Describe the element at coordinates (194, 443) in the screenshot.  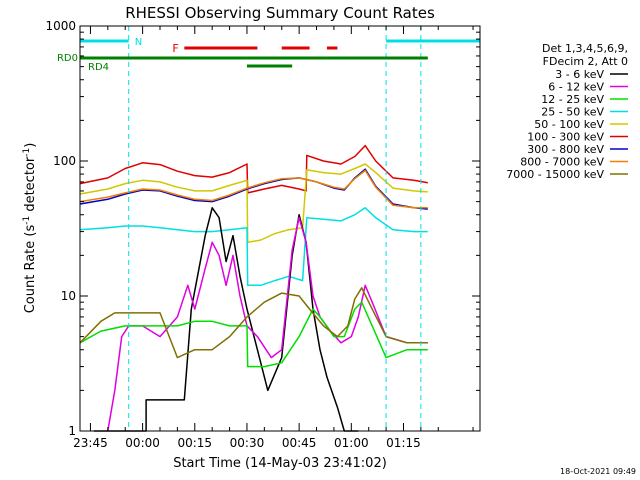
I see `x-tick-label-2: 00:15` at that location.